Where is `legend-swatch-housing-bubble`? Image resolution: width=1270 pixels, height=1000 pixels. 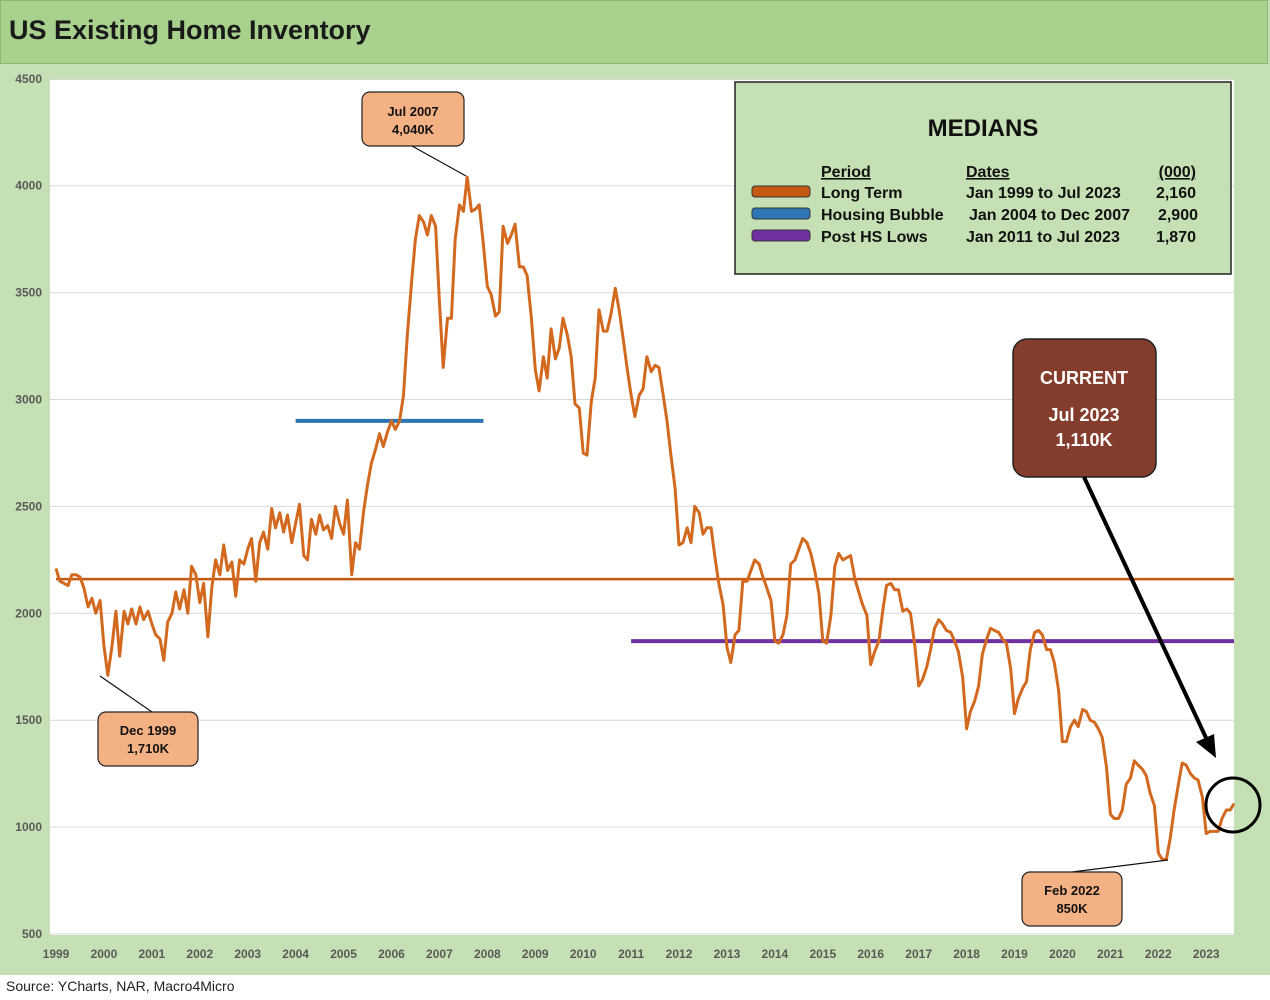
legend-swatch-housing-bubble is located at coordinates (781, 213).